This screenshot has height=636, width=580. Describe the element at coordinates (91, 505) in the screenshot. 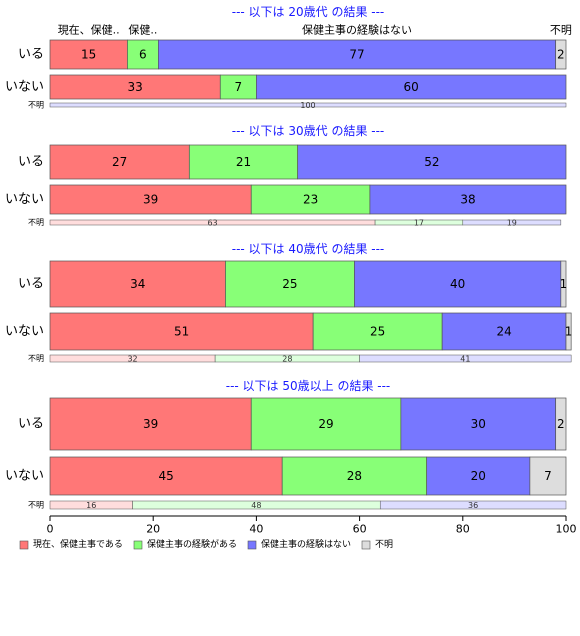

I see `bar-value-label: 16` at that location.